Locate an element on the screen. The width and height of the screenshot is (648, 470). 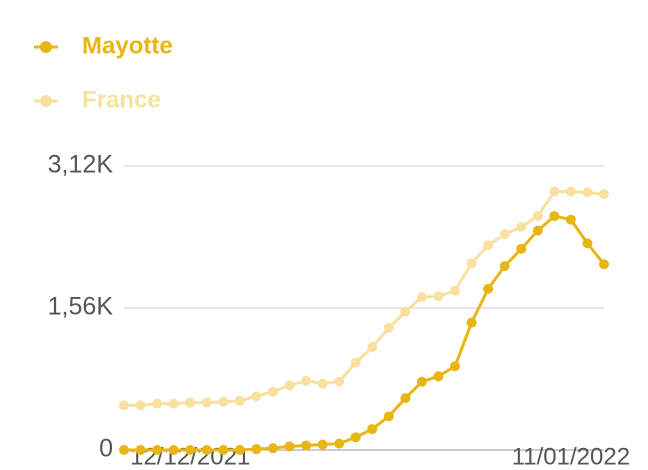
y-tick-label: 0 is located at coordinates (106, 449).